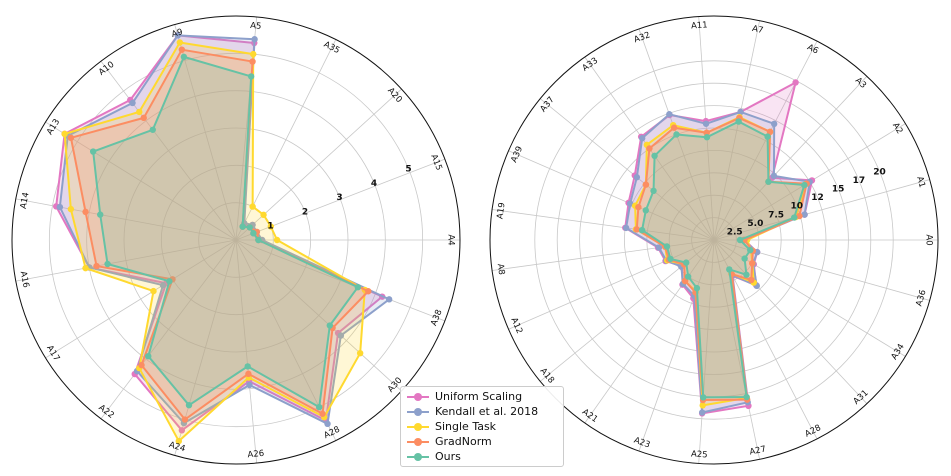 Image resolution: width=951 pixels, height=476 pixels. I want to click on category-label: A0, so click(929, 239).